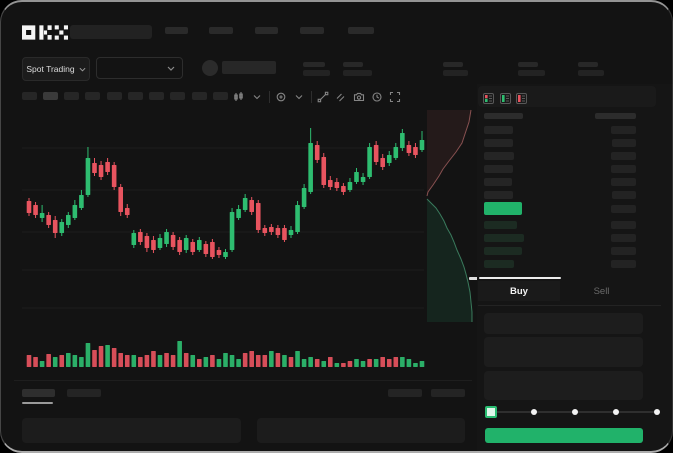  Describe the element at coordinates (139, 68) in the screenshot. I see `pair-selector-dropdown` at that location.